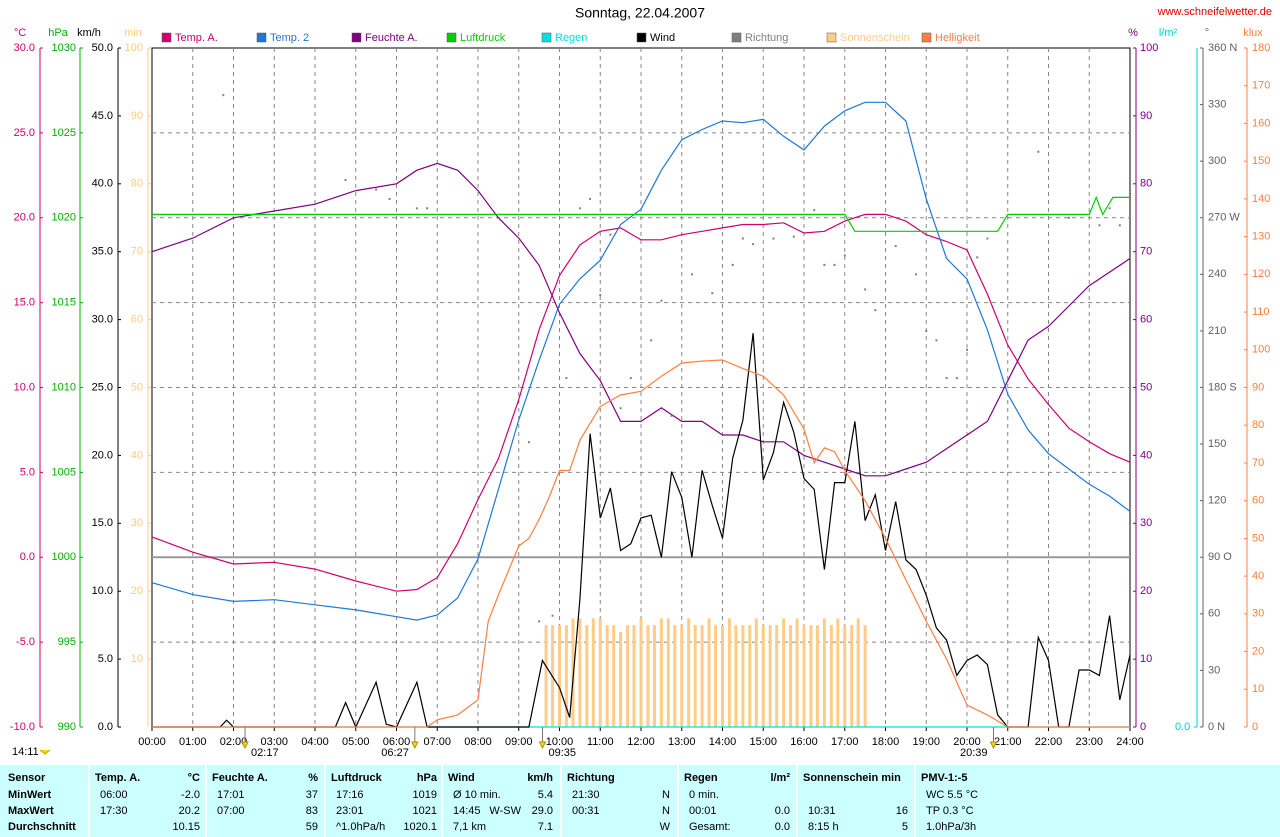  Describe the element at coordinates (137, 184) in the screenshot. I see `axis-tick-label: 80` at that location.